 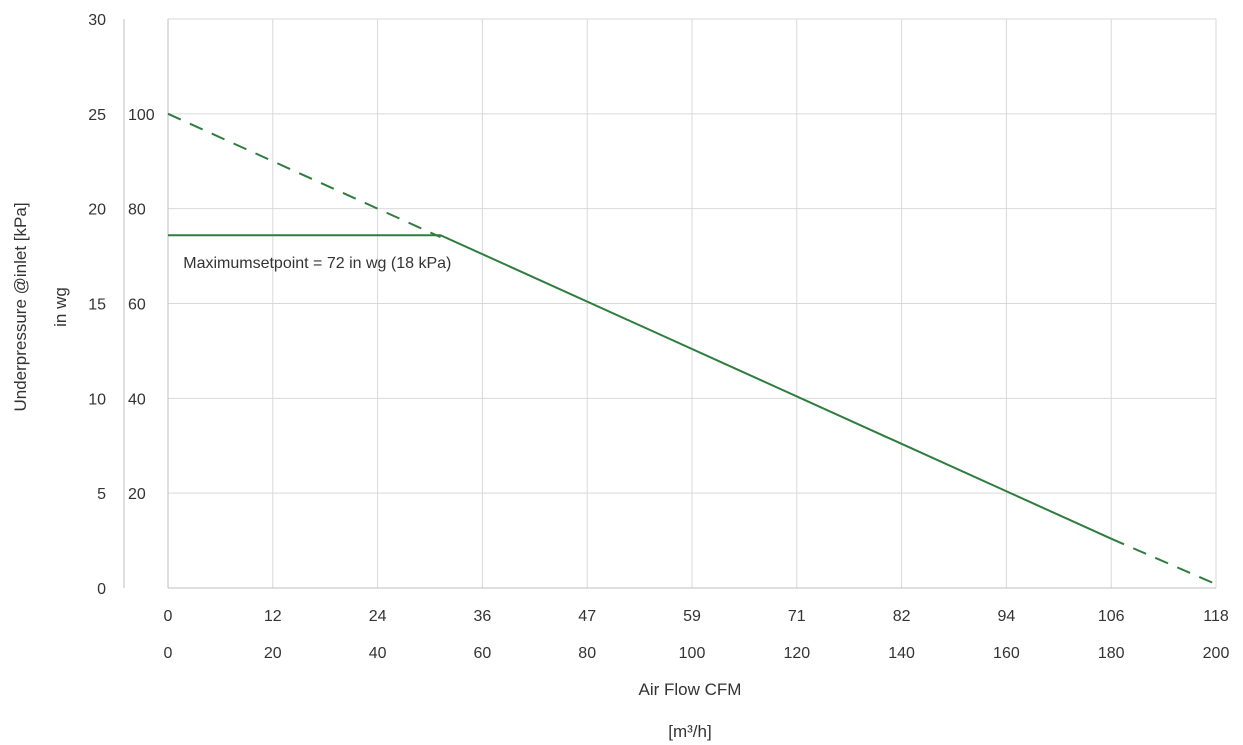 What do you see at coordinates (97, 115) in the screenshot?
I see `y-primary-tick-label: 25` at bounding box center [97, 115].